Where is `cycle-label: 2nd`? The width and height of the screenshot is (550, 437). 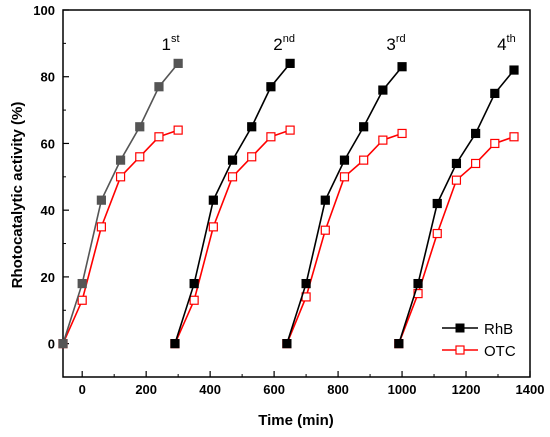 cycle-label: 2nd is located at coordinates (284, 43).